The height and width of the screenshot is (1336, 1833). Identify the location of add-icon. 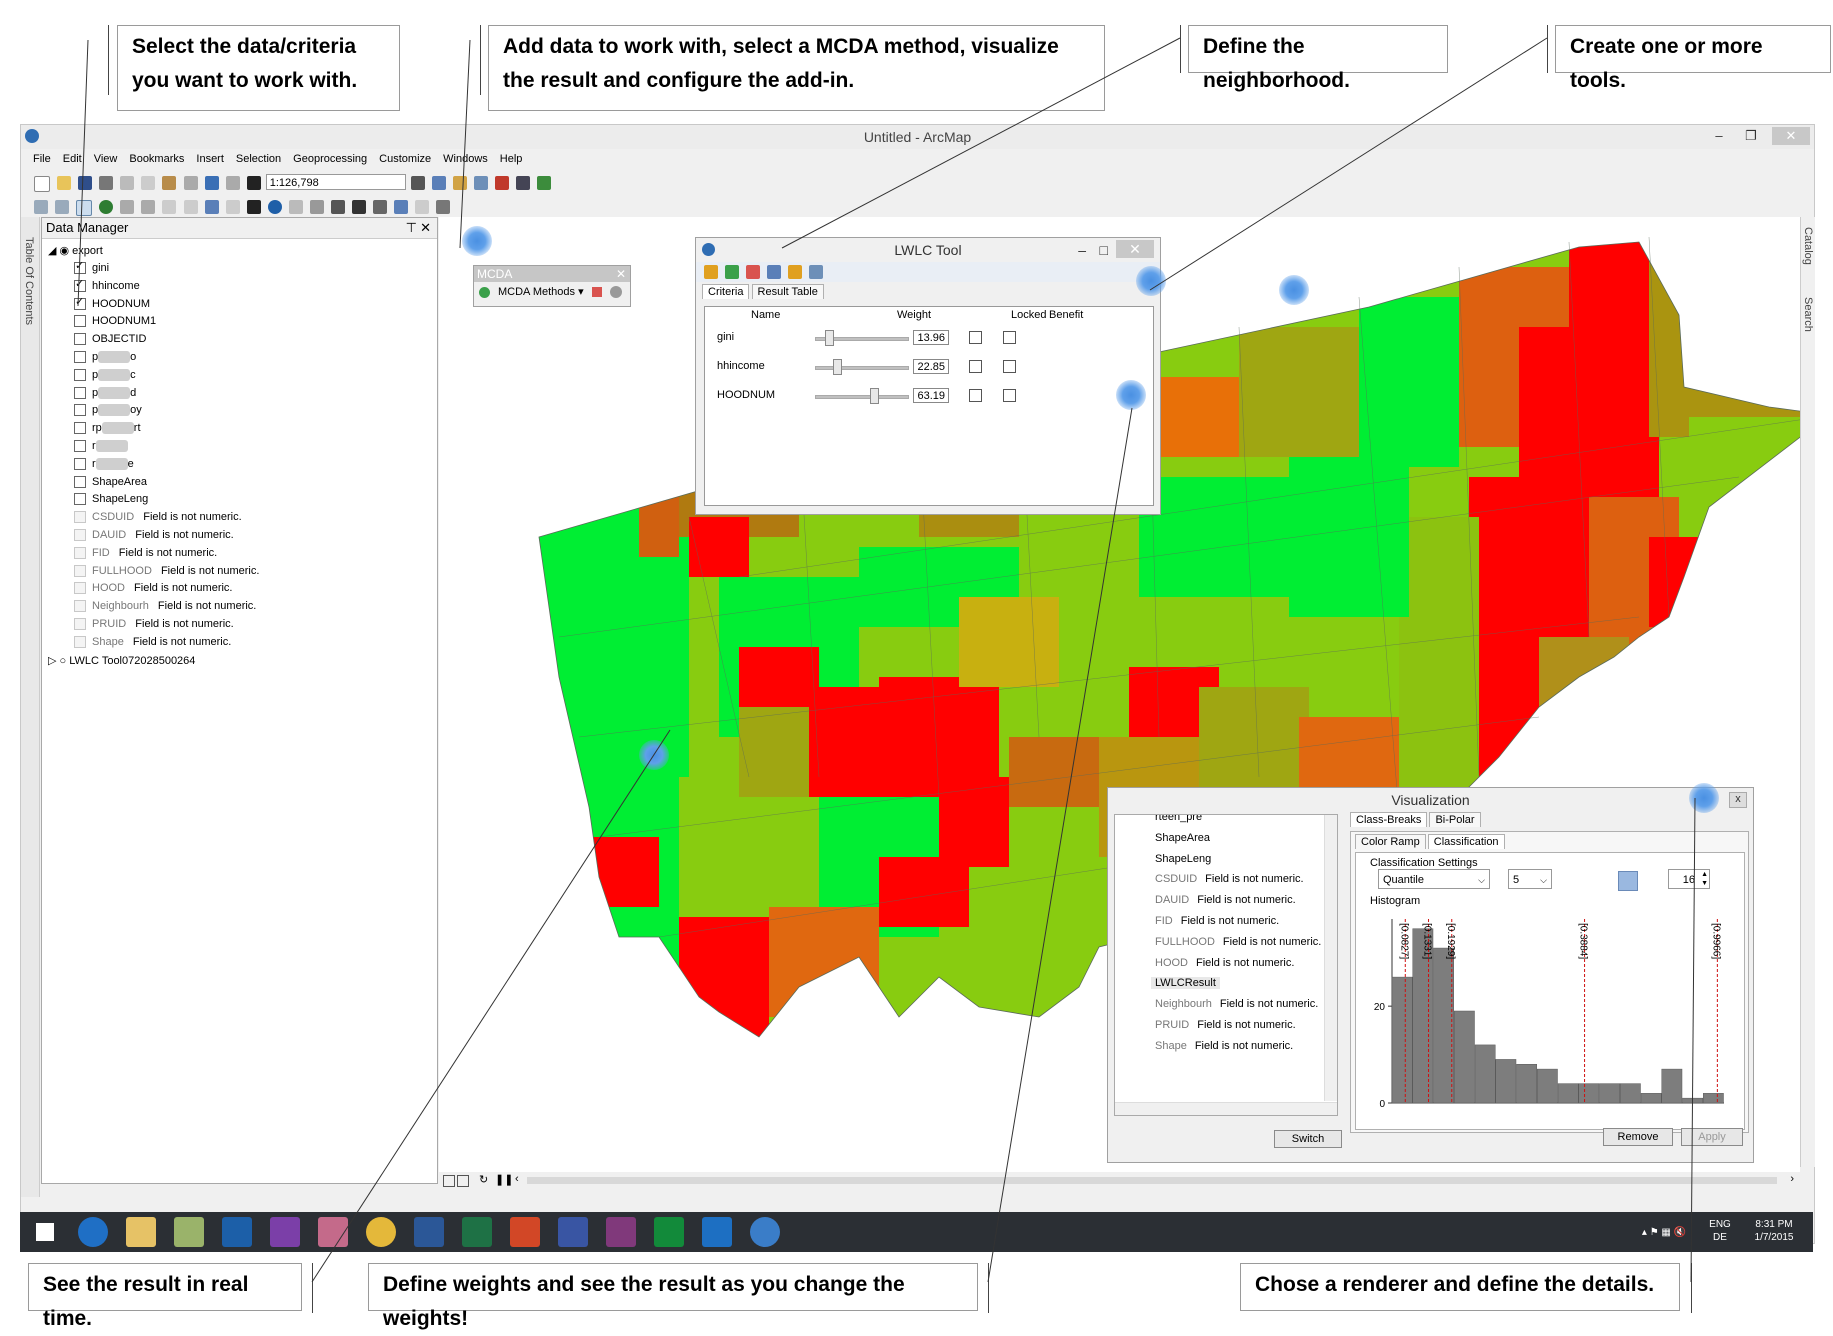
(484, 292).